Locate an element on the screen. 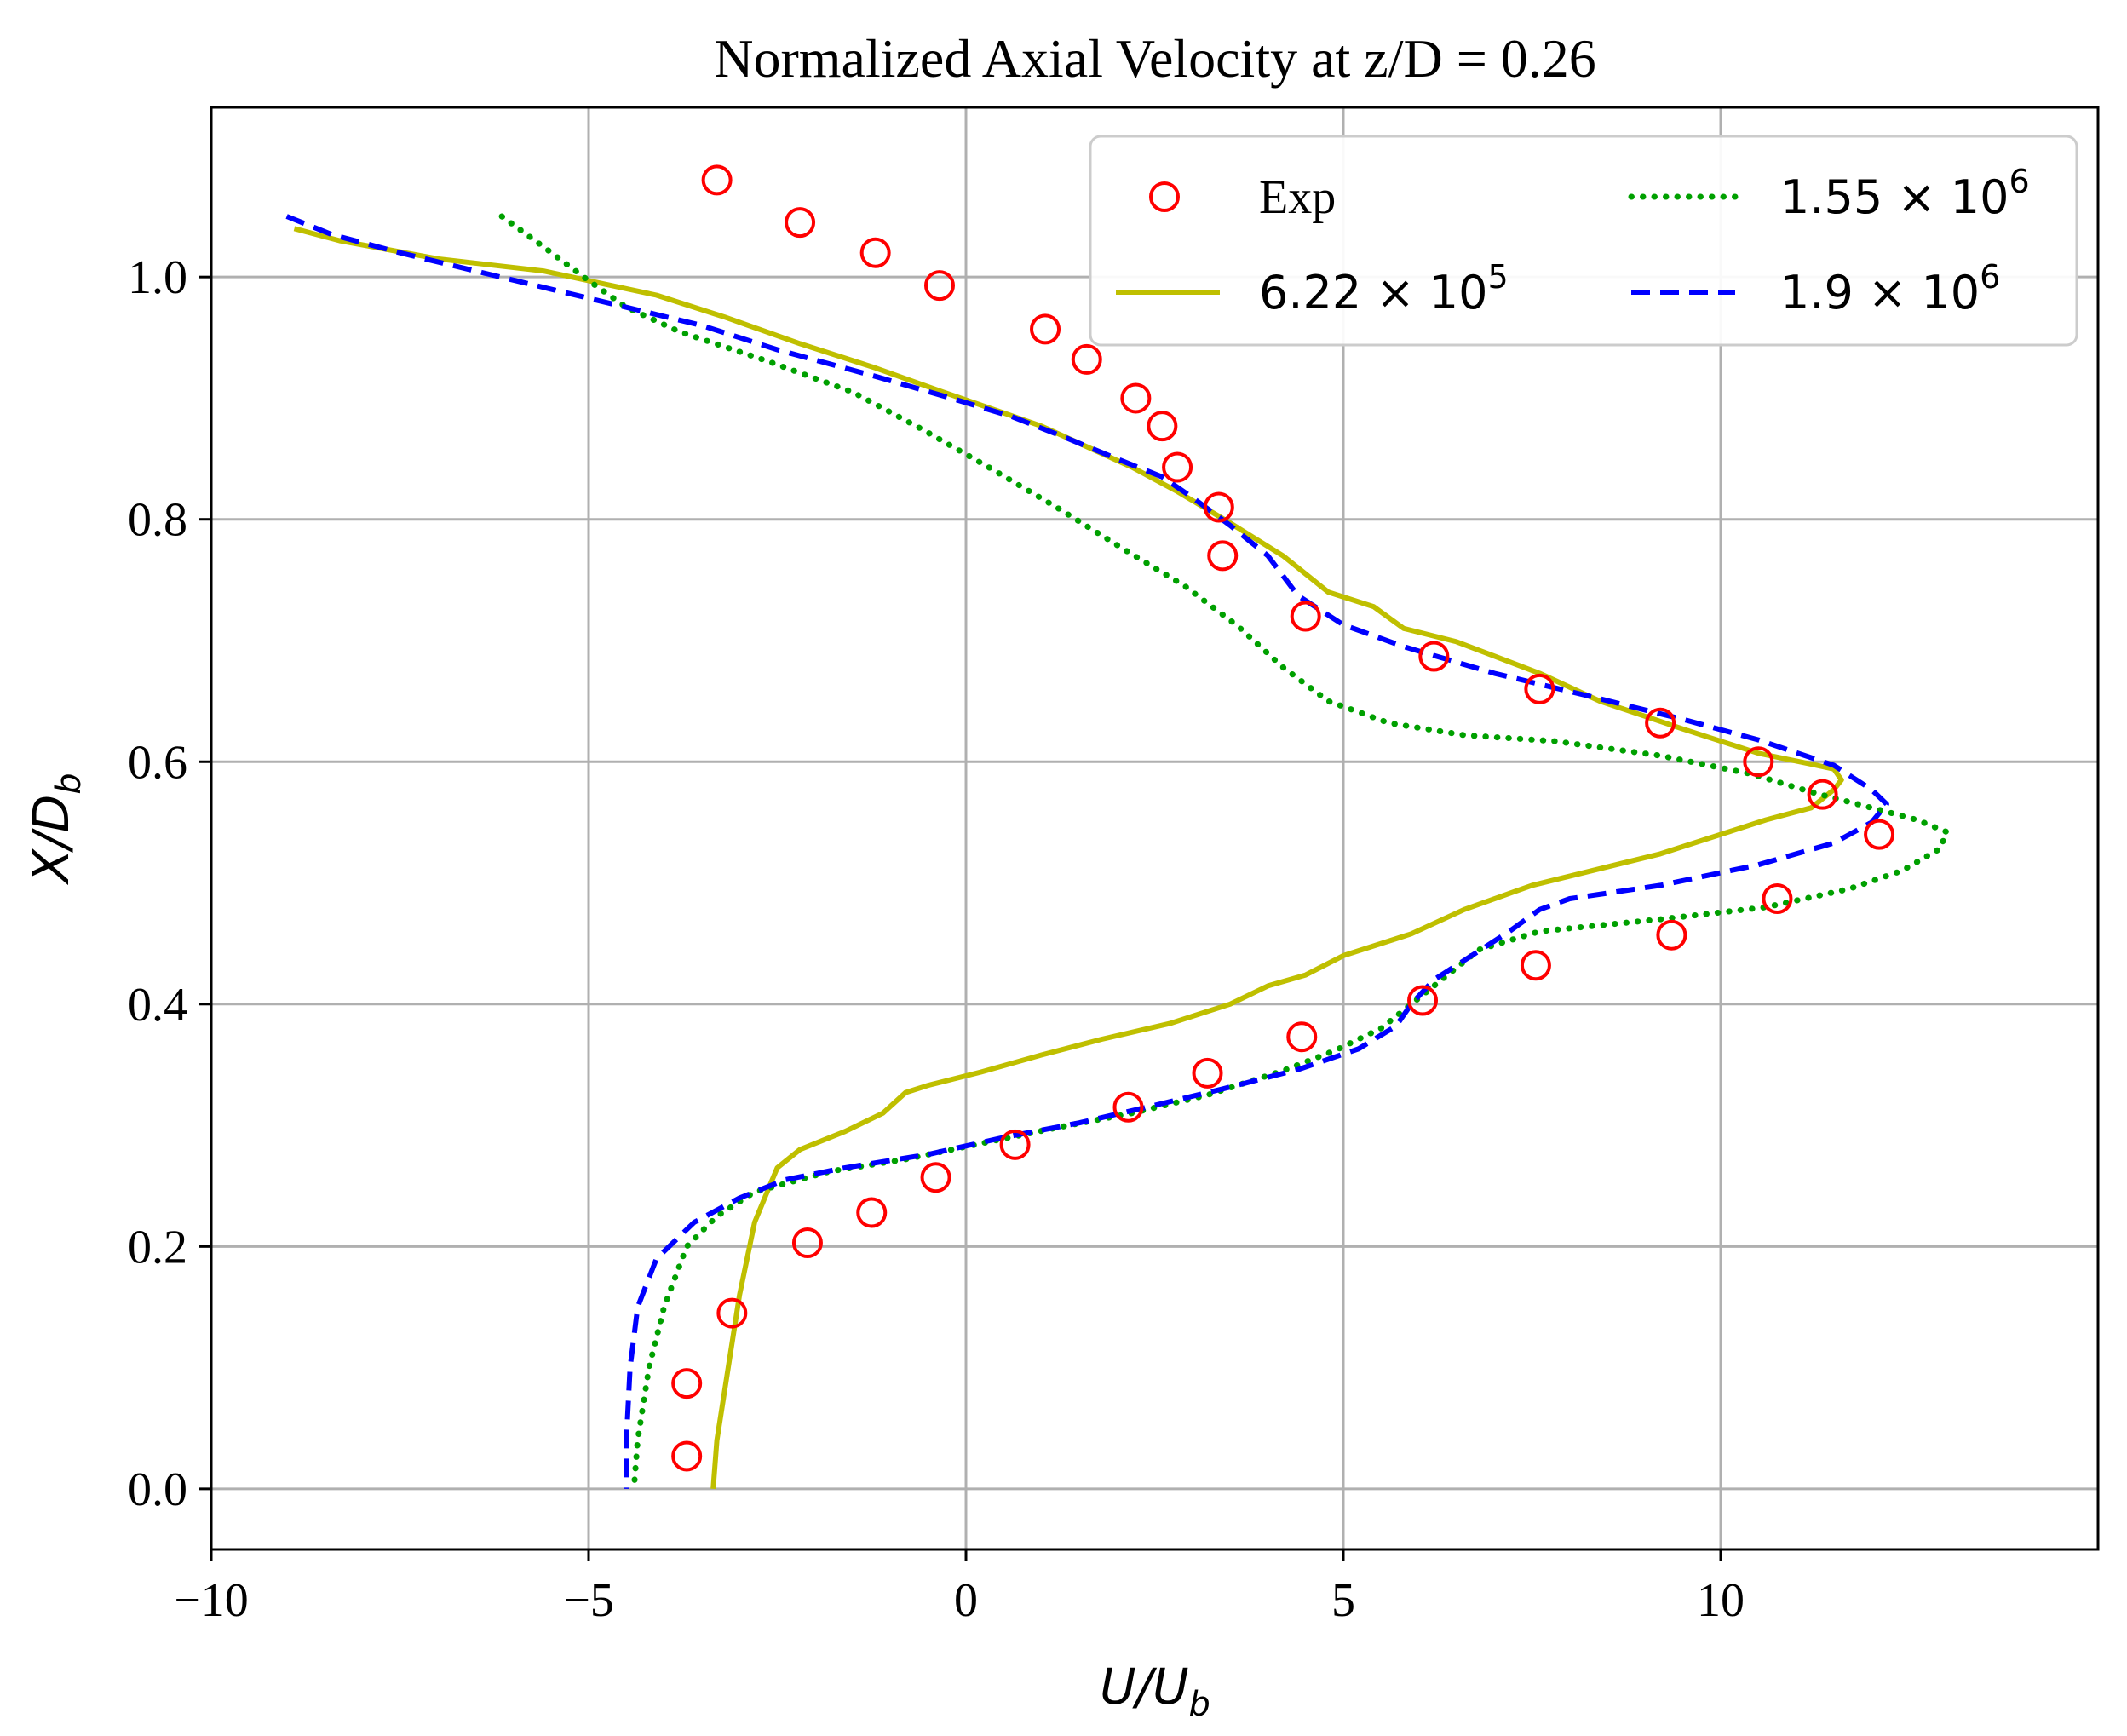 The height and width of the screenshot is (1736, 2127). y-tick-label: 0.4 is located at coordinates (157, 1005).